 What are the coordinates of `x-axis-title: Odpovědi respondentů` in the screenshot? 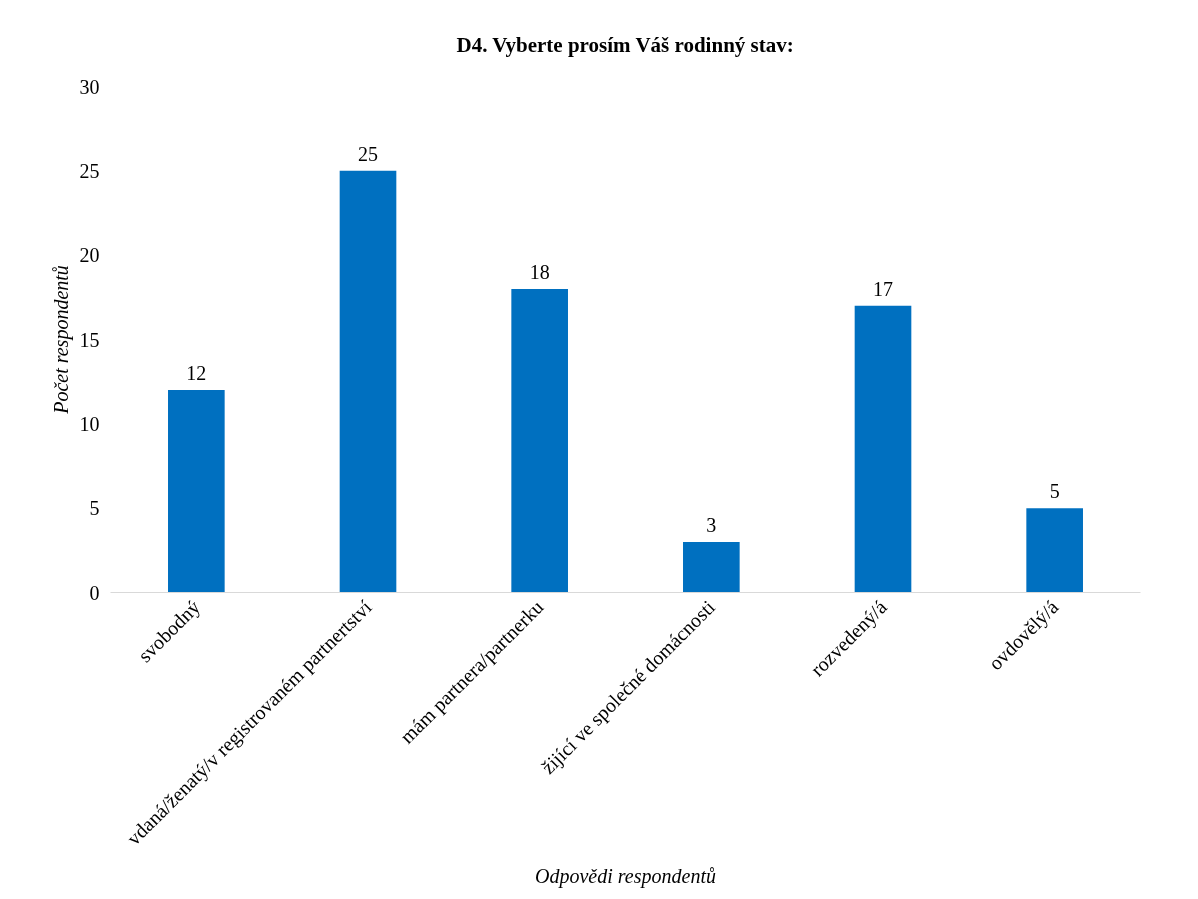 It's located at (625, 877).